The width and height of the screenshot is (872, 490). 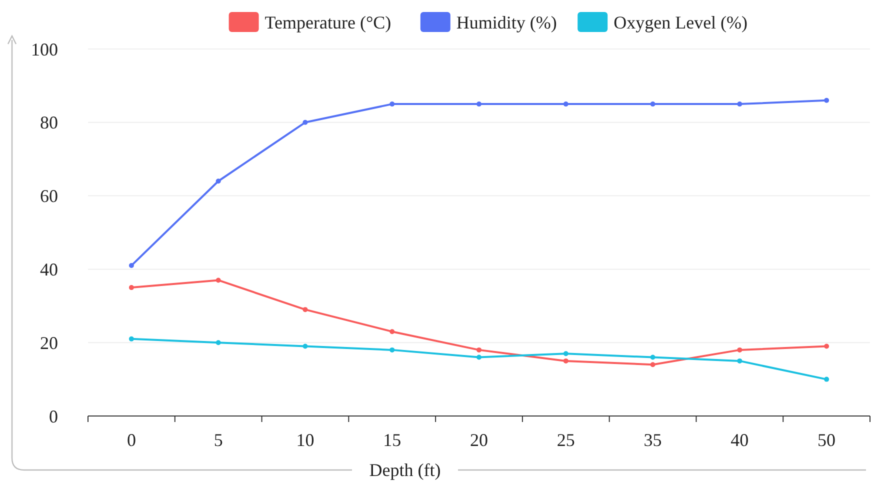 I want to click on x-tick-label: 5, so click(x=218, y=440).